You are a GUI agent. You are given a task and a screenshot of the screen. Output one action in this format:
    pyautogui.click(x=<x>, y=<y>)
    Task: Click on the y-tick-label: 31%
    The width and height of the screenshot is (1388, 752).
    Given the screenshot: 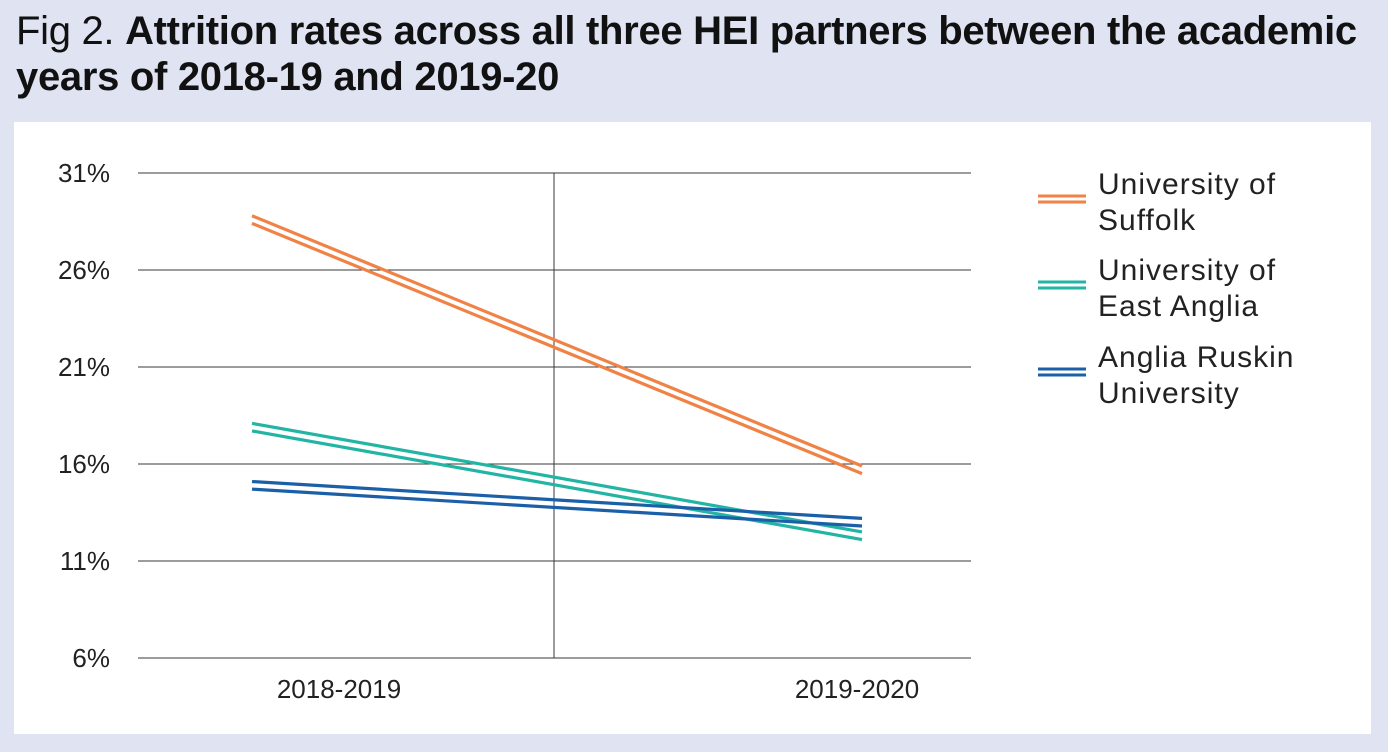 What is the action you would take?
    pyautogui.click(x=84, y=173)
    